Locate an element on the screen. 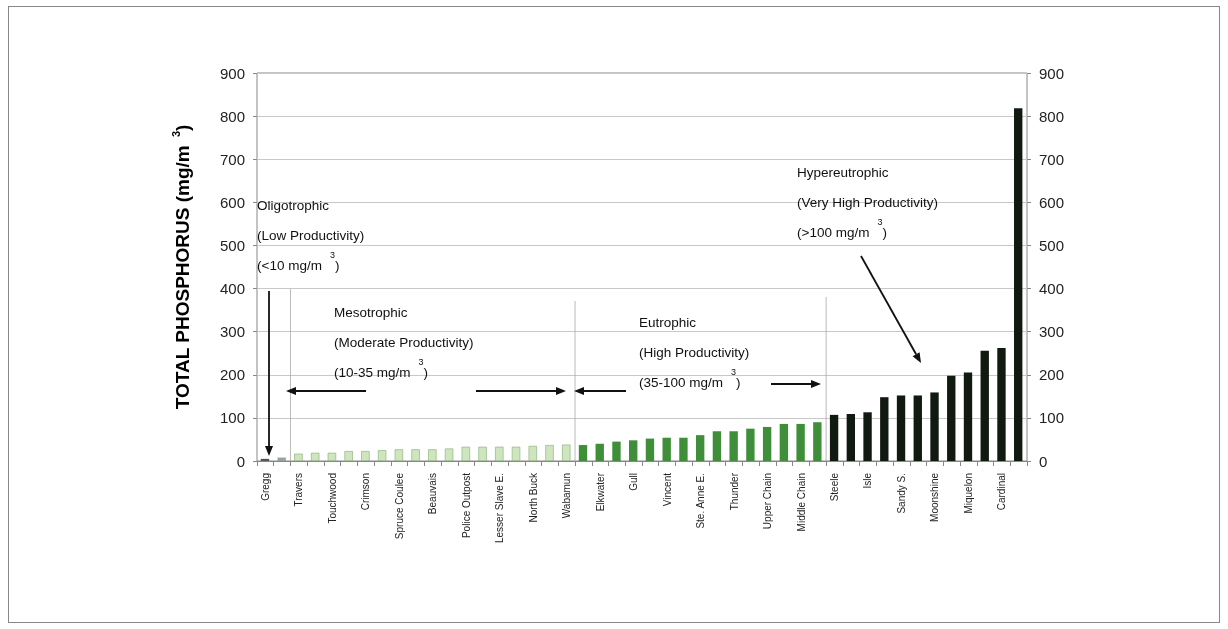  y-tick-label: 400 is located at coordinates (232, 289).